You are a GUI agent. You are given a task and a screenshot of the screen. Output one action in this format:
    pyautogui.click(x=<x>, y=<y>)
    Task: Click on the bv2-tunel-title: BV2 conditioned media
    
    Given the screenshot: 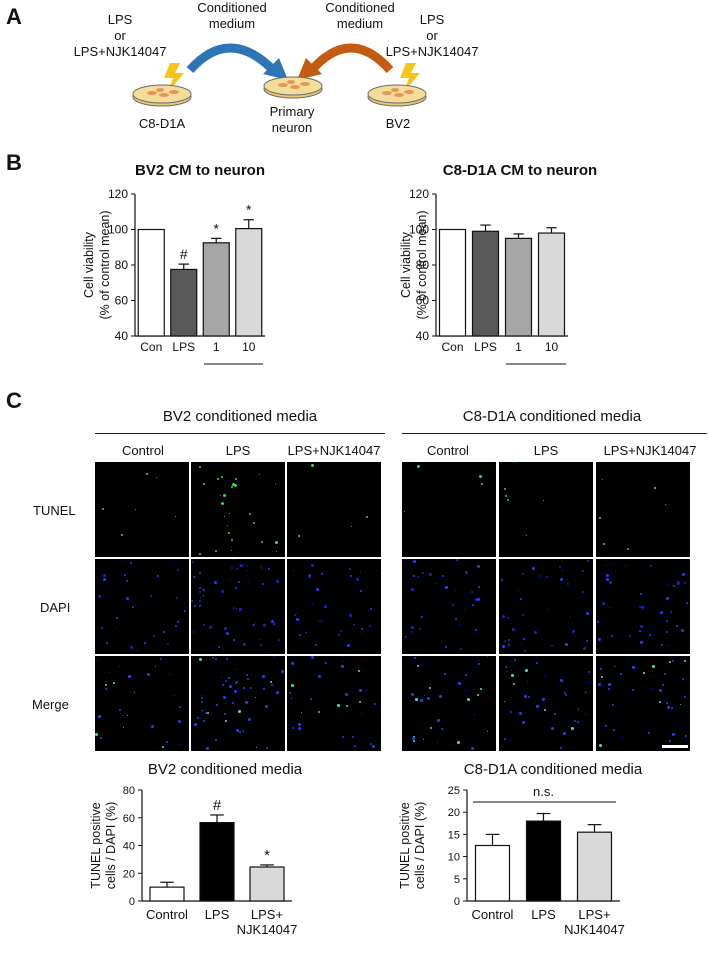 What is the action you would take?
    pyautogui.click(x=225, y=769)
    